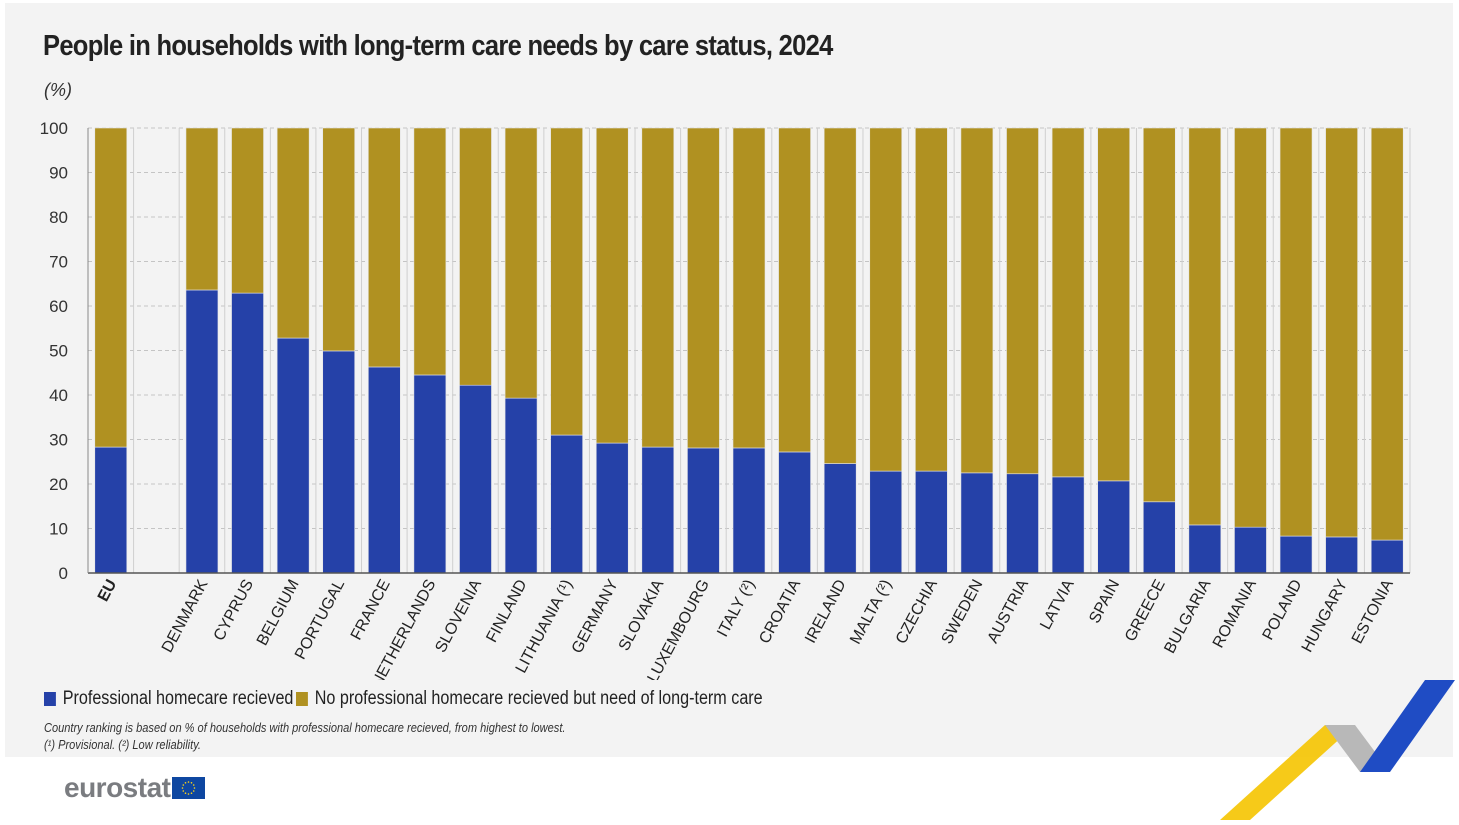  Describe the element at coordinates (185, 616) in the screenshot. I see `x-tick-label: DENMARK` at that location.